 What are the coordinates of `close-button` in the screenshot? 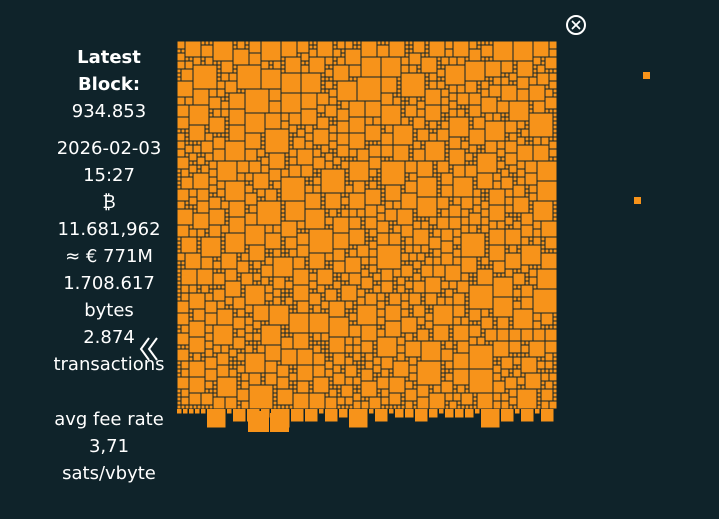 It's located at (576, 25).